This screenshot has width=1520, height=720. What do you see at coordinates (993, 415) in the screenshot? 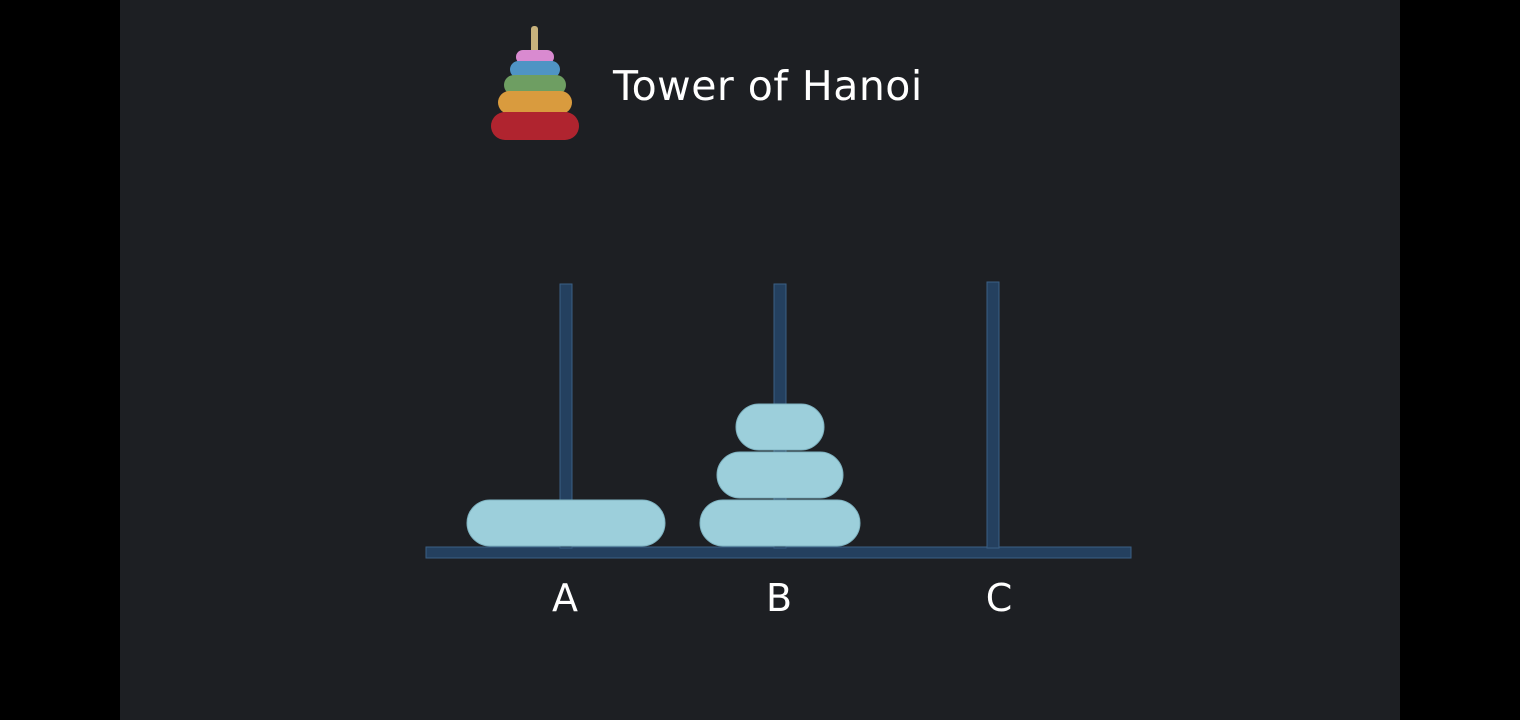
I see `peg-c` at bounding box center [993, 415].